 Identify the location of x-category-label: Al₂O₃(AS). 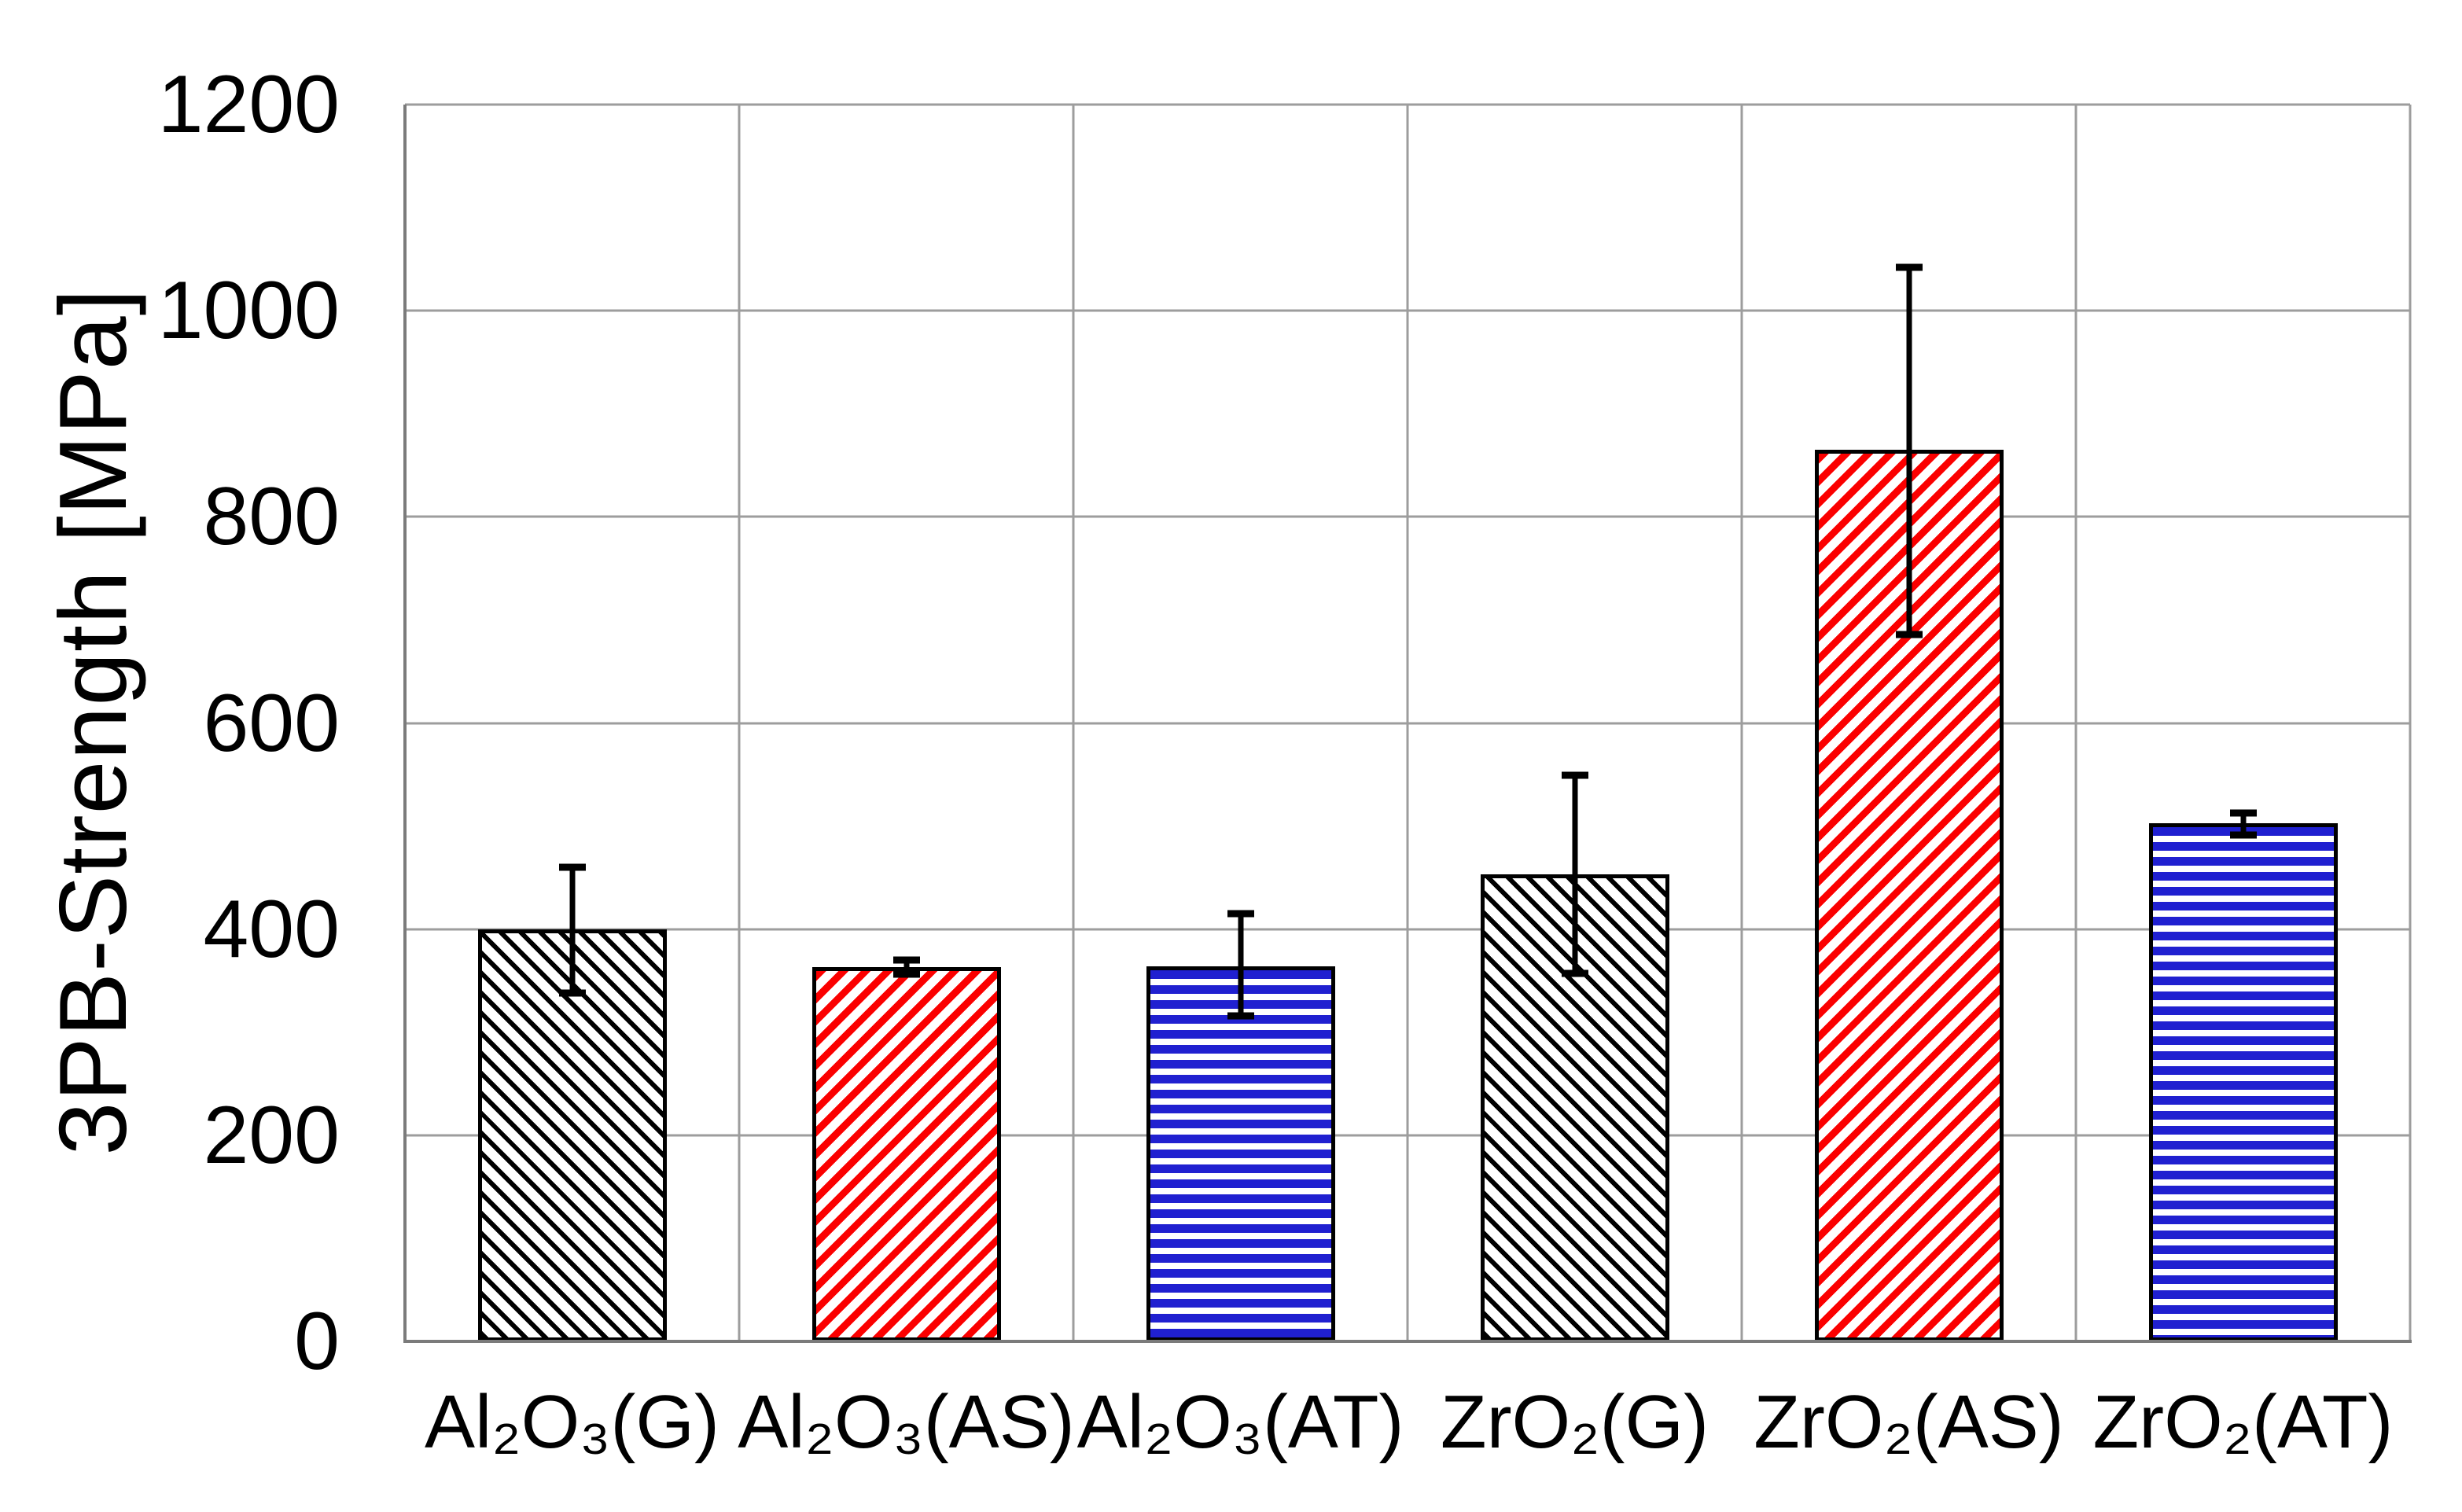
(906, 1422).